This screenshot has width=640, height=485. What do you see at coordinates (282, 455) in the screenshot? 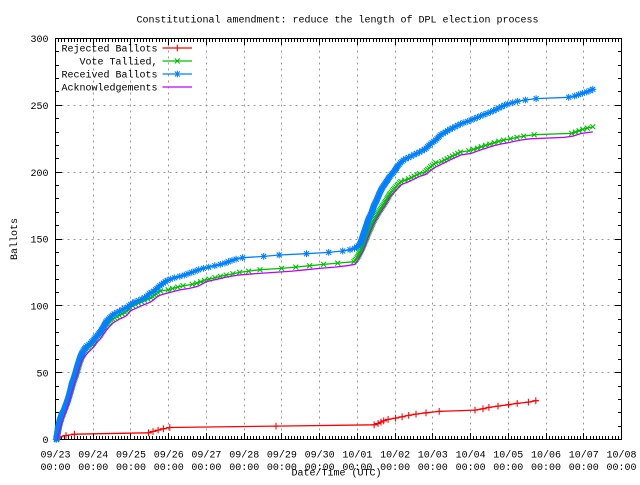
I see `svg-text: 09/29` at bounding box center [282, 455].